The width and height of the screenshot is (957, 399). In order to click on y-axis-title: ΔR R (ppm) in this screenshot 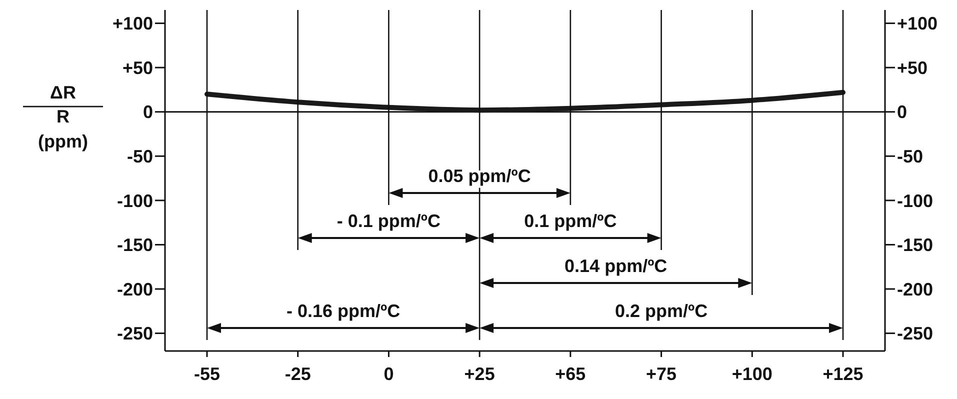, I will do `click(63, 117)`.